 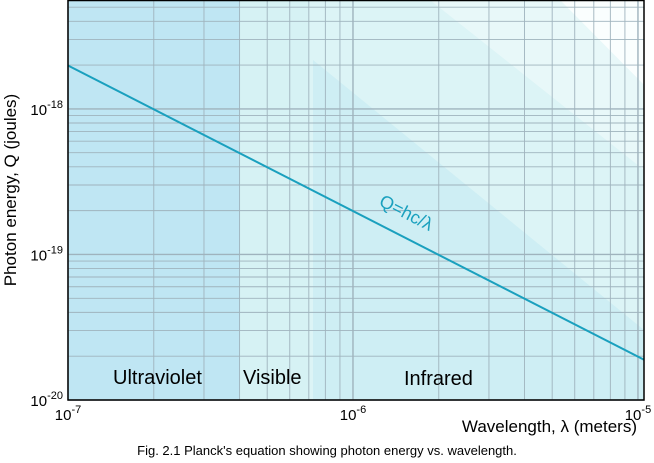 What do you see at coordinates (46, 109) in the screenshot?
I see `y-tick-label: 10-18` at bounding box center [46, 109].